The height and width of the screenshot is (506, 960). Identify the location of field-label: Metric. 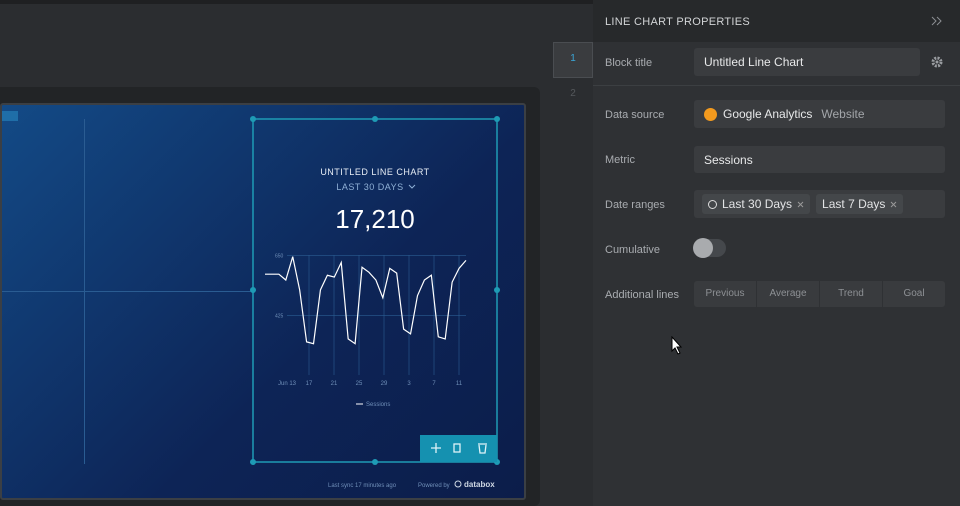
(620, 160).